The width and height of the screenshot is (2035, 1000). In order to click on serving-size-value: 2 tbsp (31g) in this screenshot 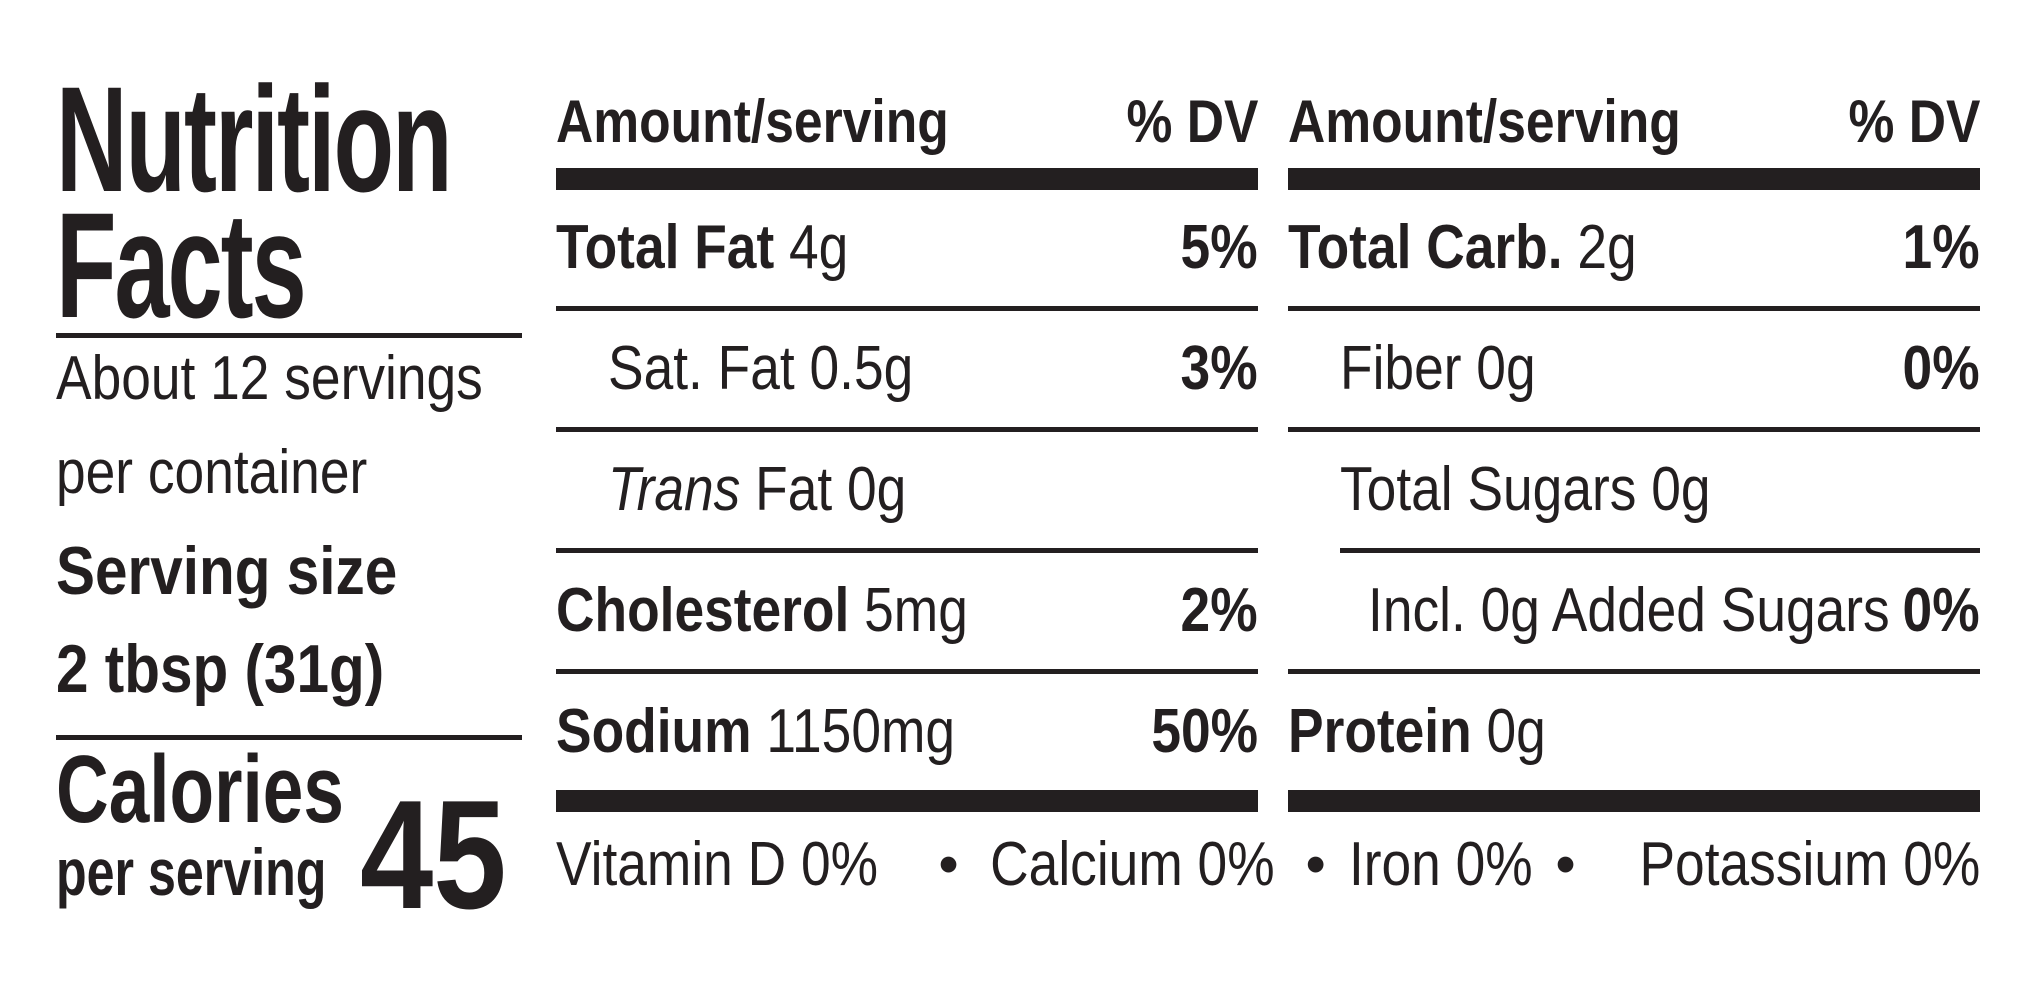, I will do `click(247, 669)`.